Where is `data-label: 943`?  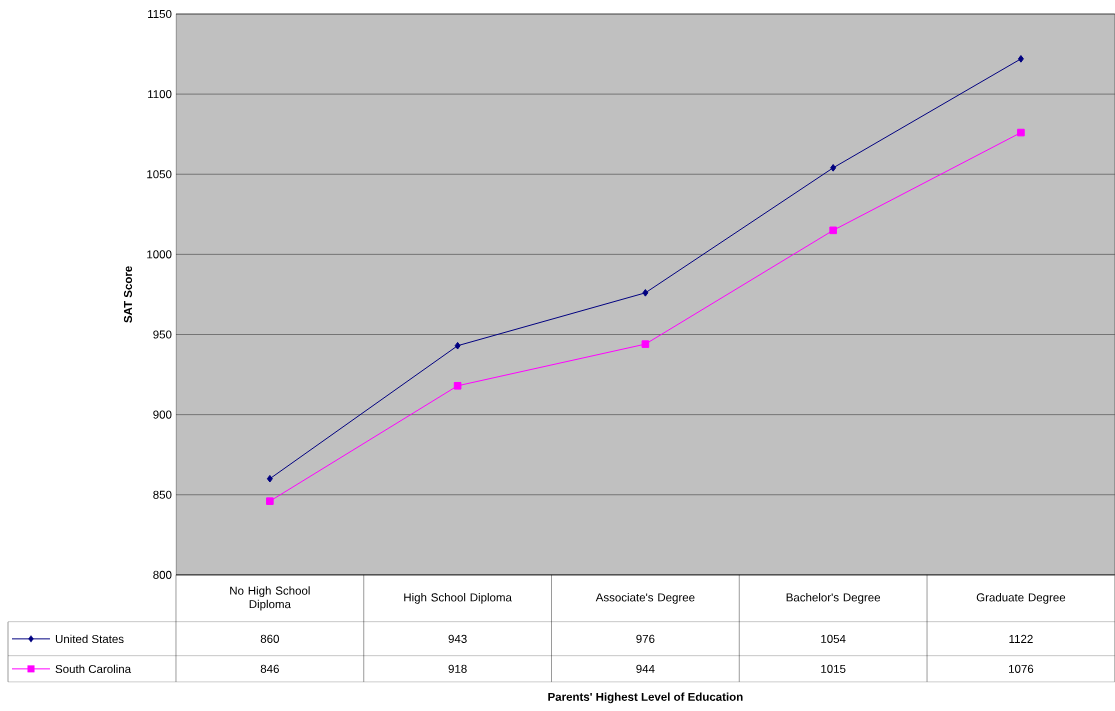 data-label: 943 is located at coordinates (457, 638).